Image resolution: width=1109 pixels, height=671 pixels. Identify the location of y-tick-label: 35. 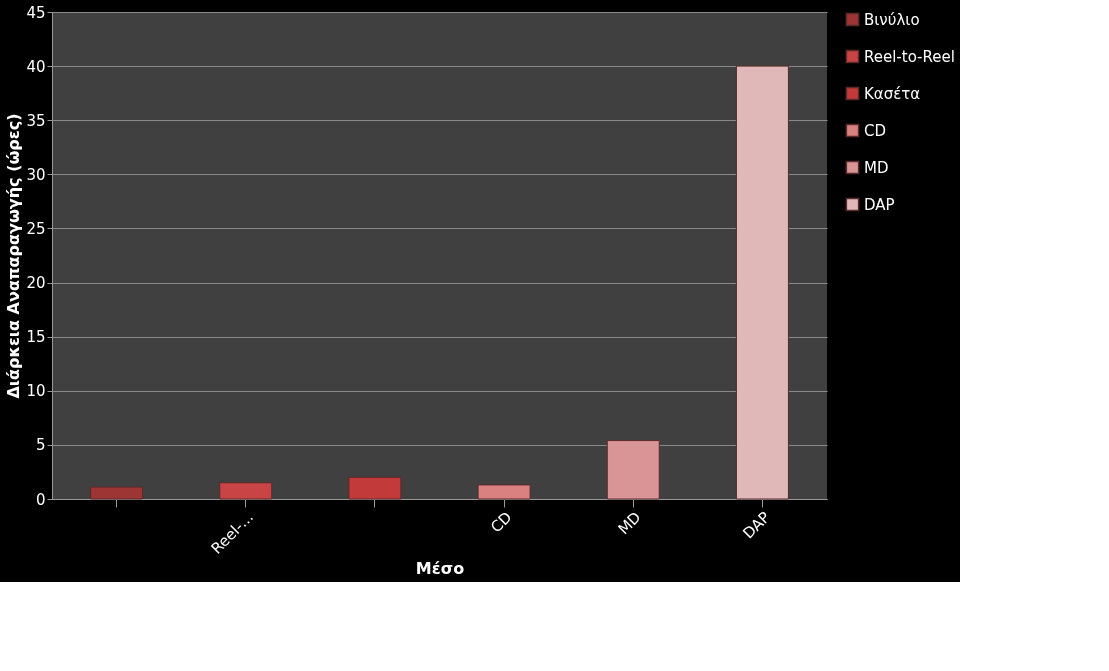
(36, 120).